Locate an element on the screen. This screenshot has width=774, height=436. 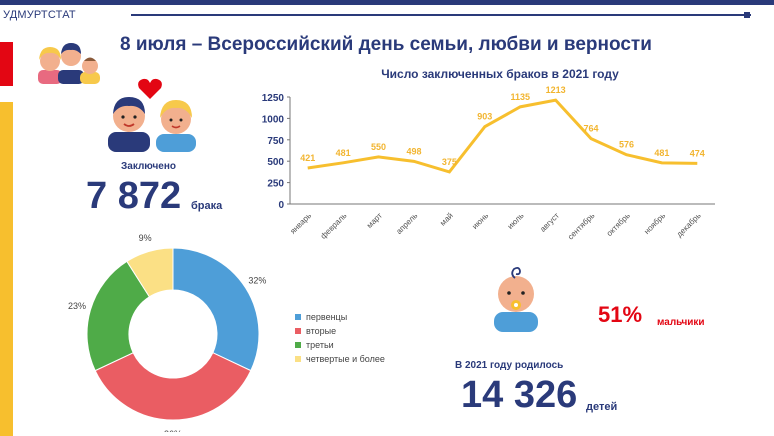
x-tick-label: май is located at coordinates (446, 219).